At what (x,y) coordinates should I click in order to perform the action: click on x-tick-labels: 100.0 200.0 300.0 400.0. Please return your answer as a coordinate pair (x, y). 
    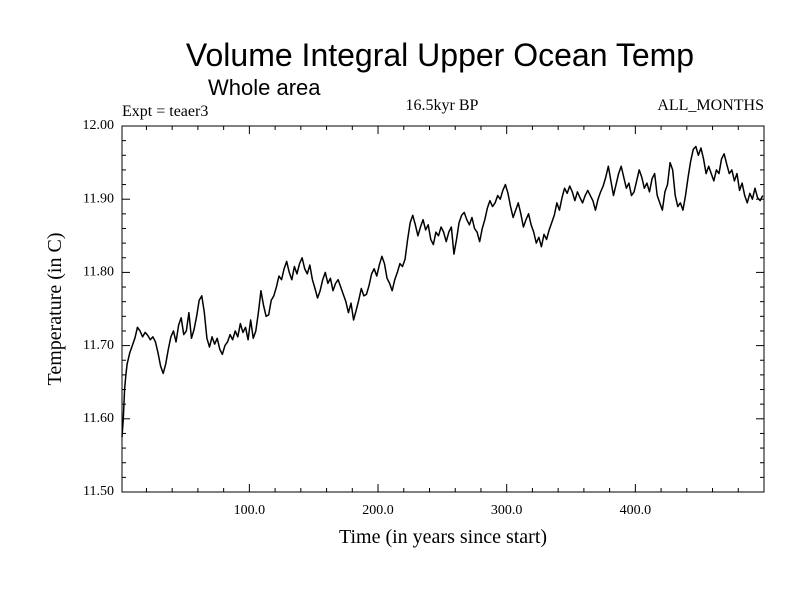
    Looking at the image, I should click on (442, 510).